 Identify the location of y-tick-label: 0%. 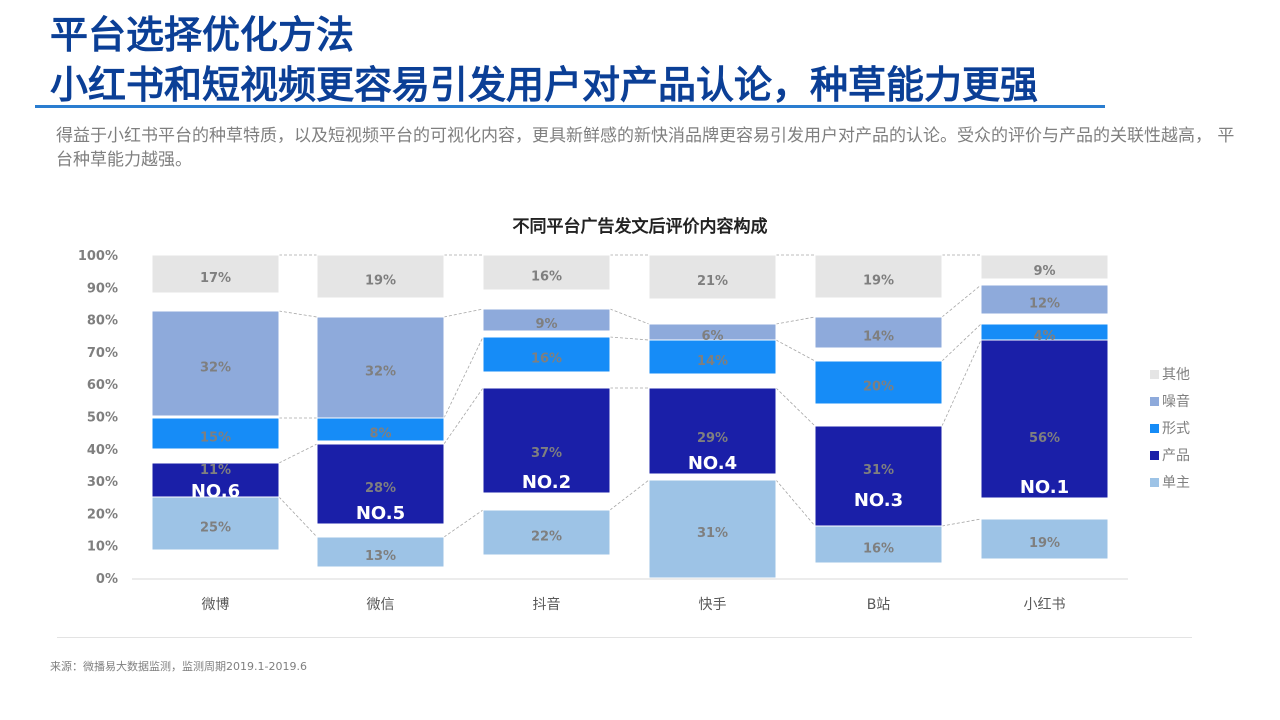
(107, 579).